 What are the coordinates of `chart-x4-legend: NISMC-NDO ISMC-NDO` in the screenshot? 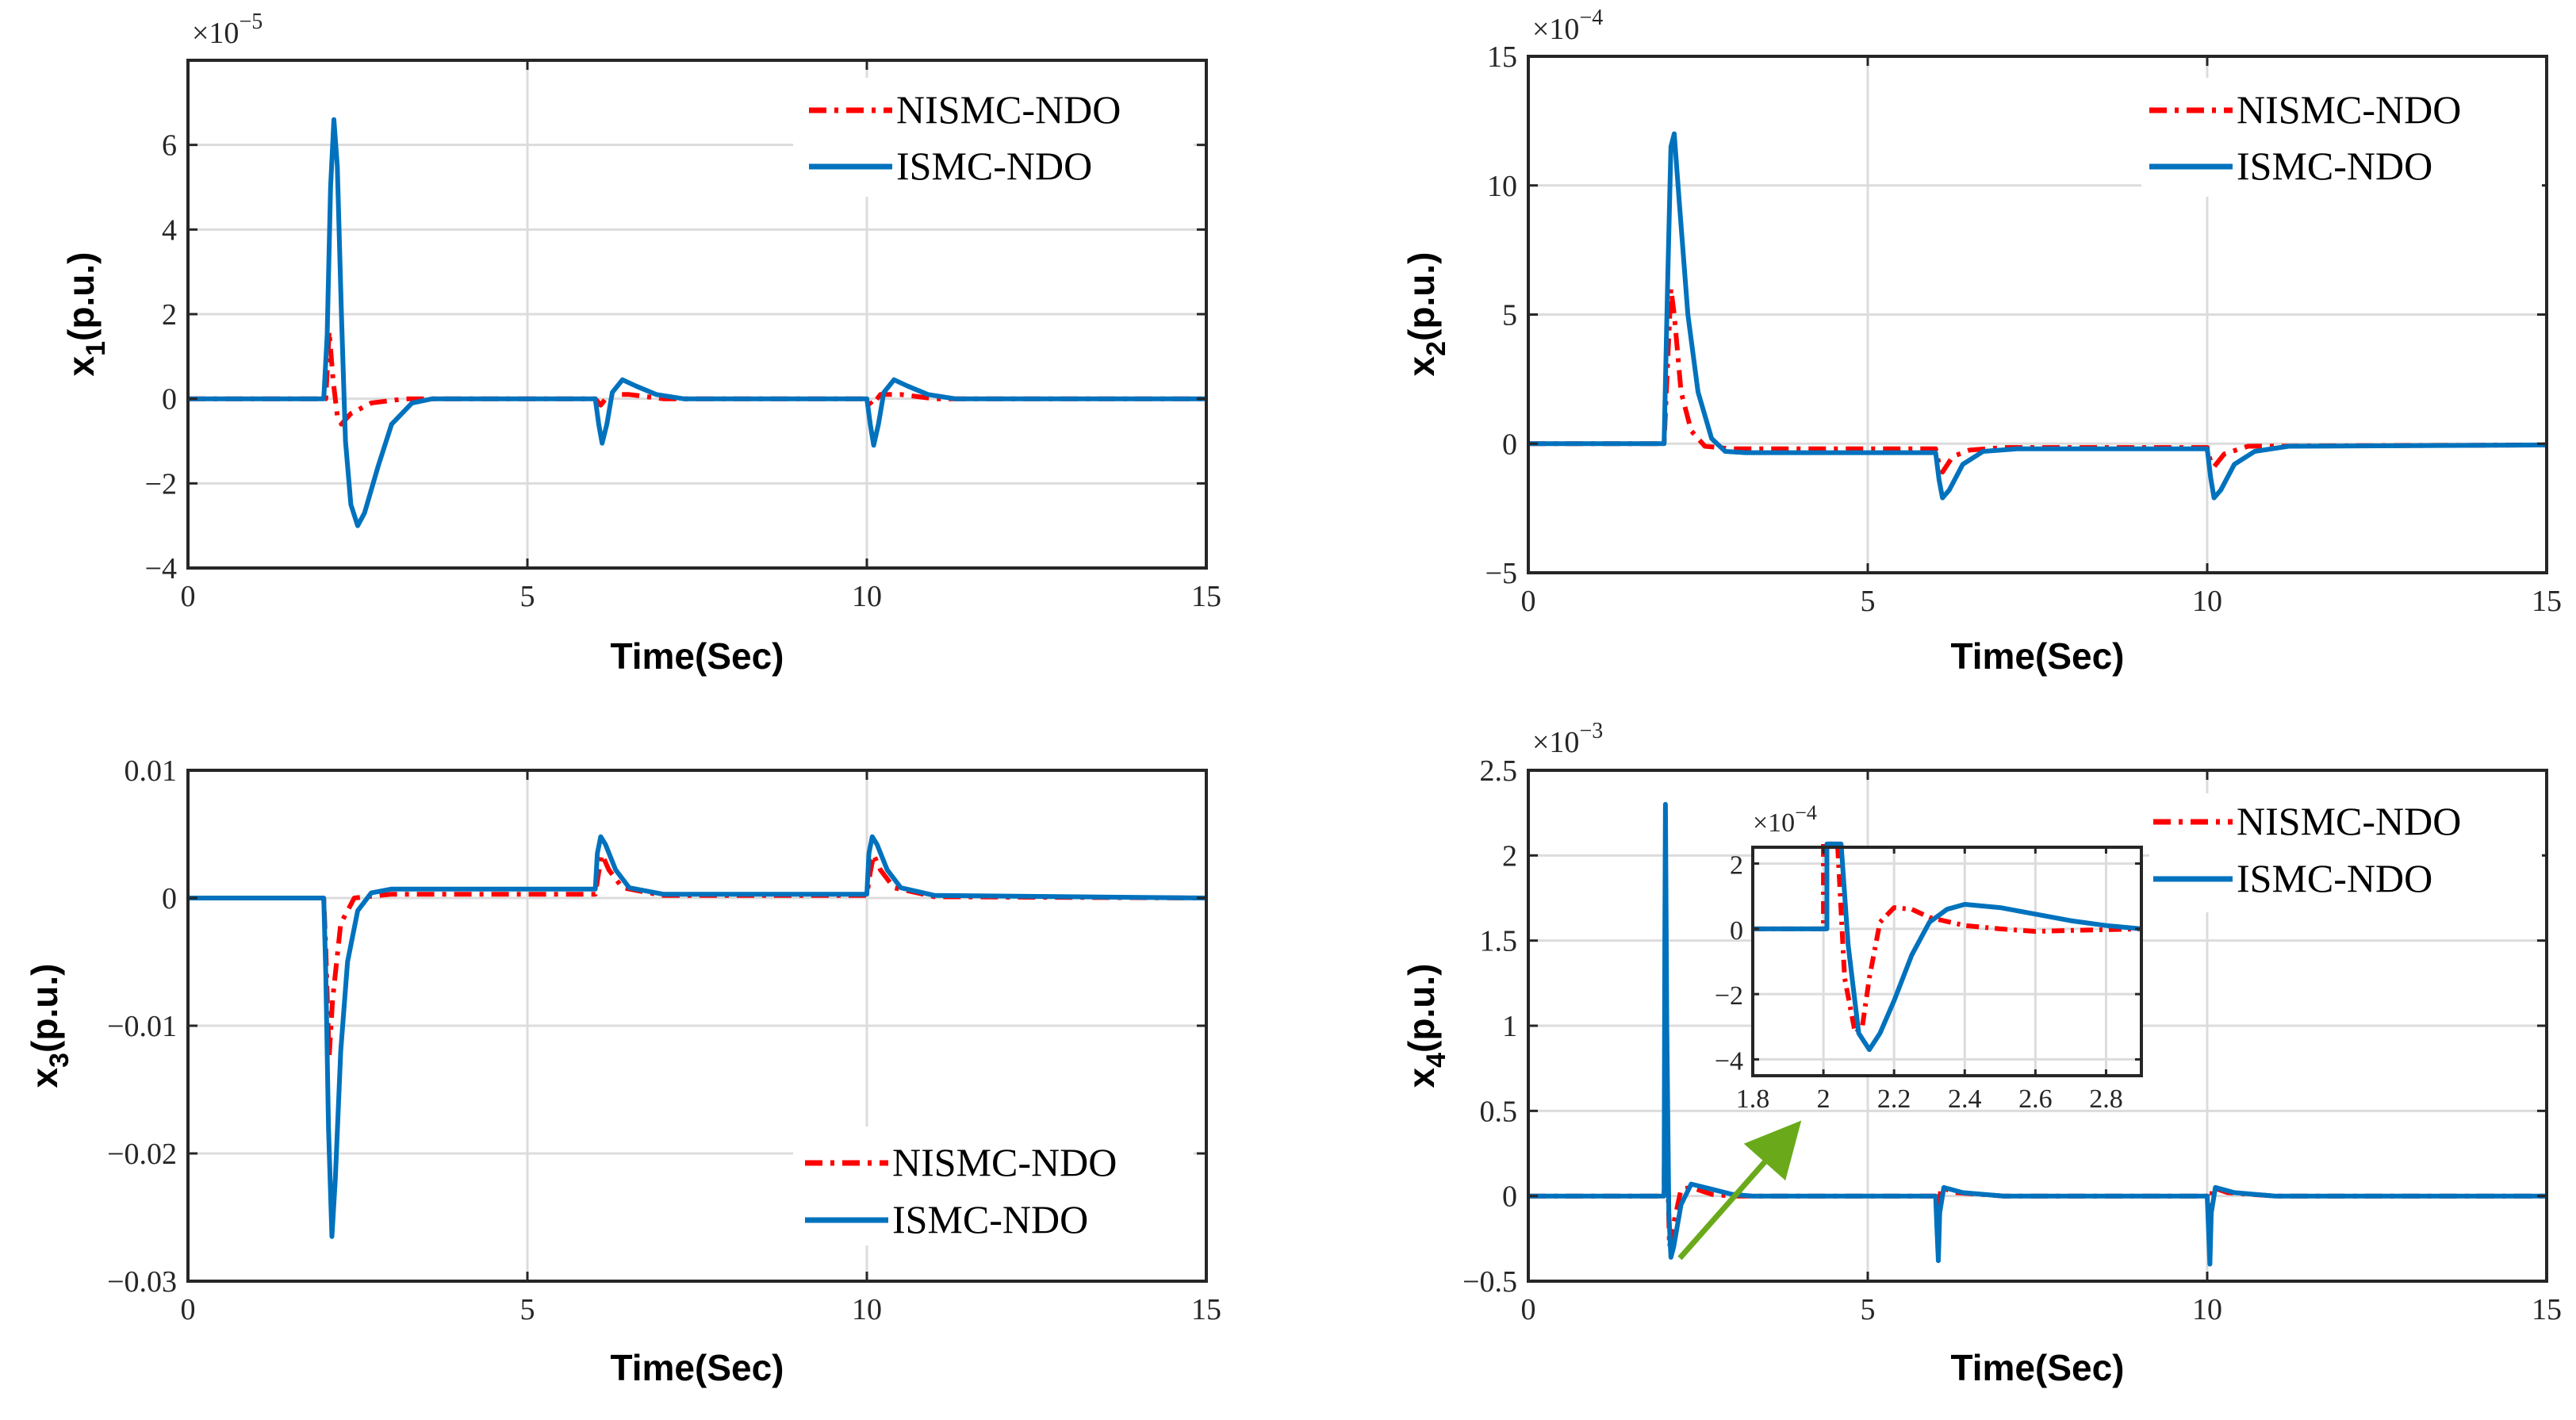 It's located at (2346, 853).